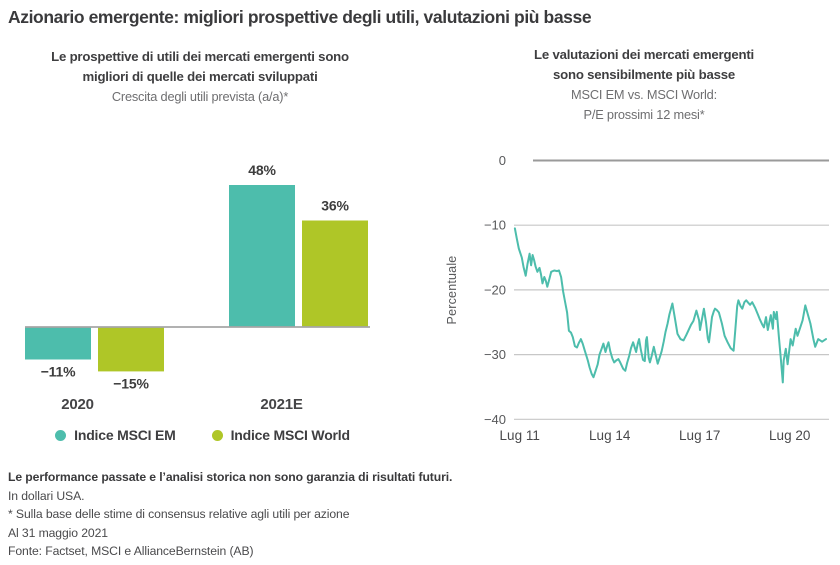 The width and height of the screenshot is (840, 565). Describe the element at coordinates (125, 435) in the screenshot. I see `legend-label-msci-em: Indice MSCI EM` at that location.